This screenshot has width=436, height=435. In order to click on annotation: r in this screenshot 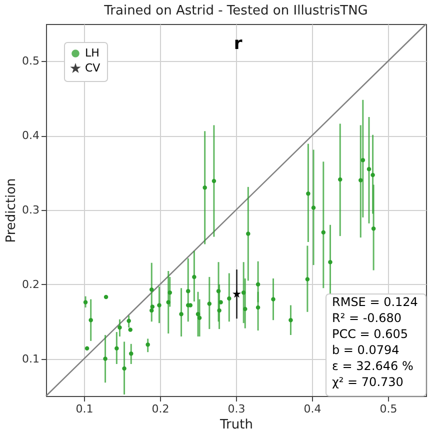, I will do `click(238, 44)`.